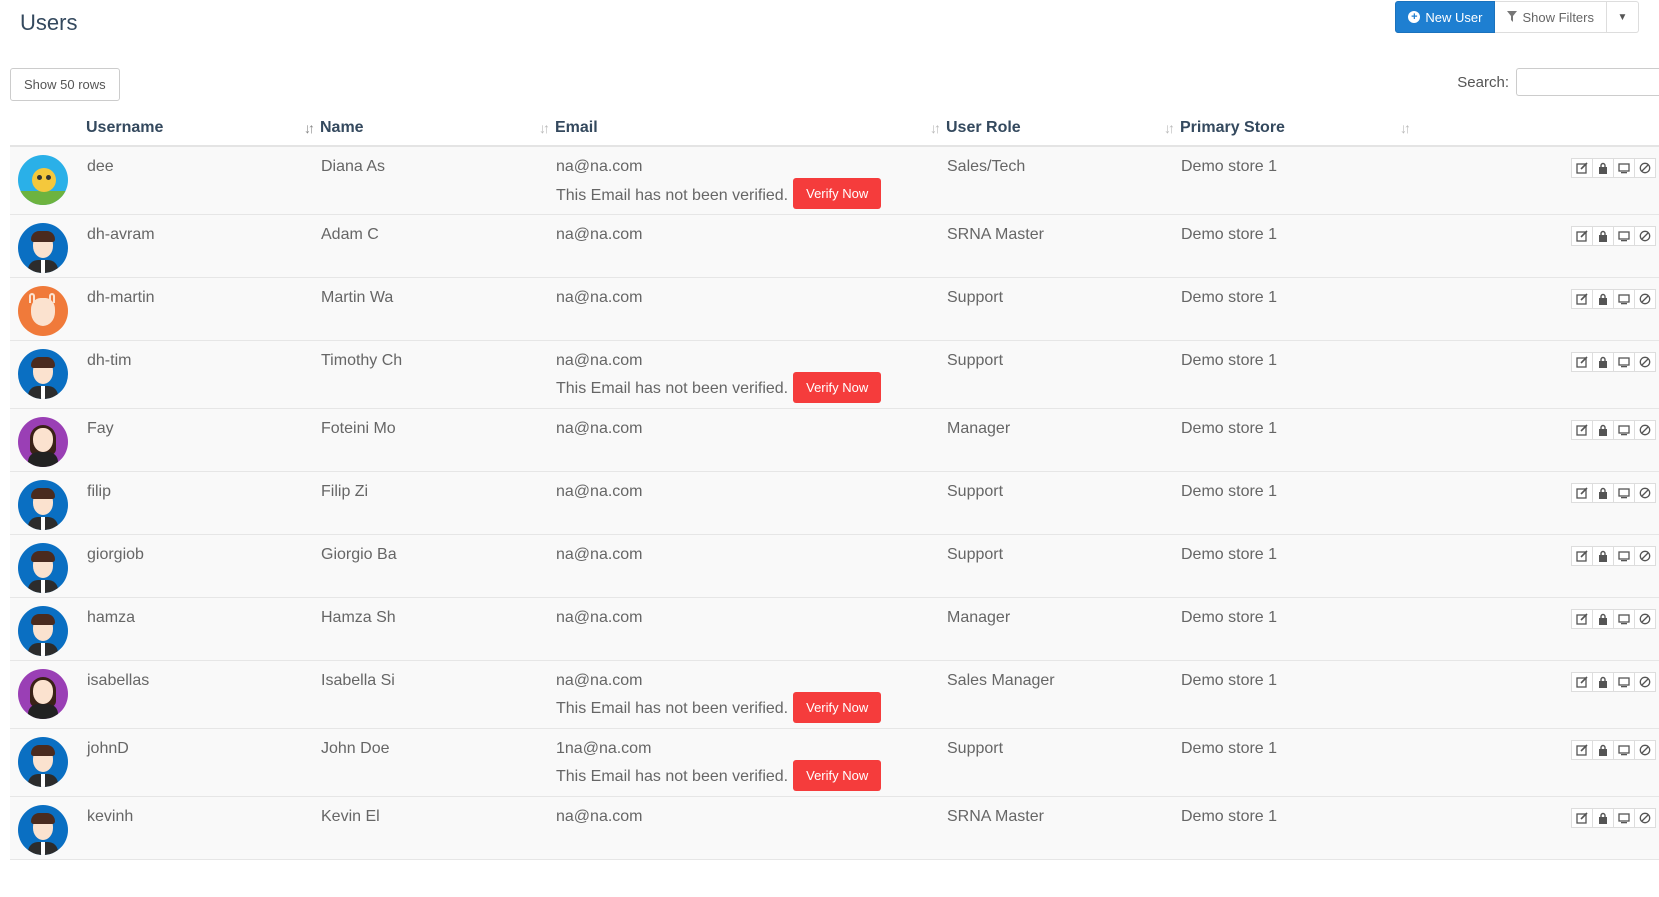  Describe the element at coordinates (437, 503) in the screenshot. I see `name-cell: Filip Zi` at that location.